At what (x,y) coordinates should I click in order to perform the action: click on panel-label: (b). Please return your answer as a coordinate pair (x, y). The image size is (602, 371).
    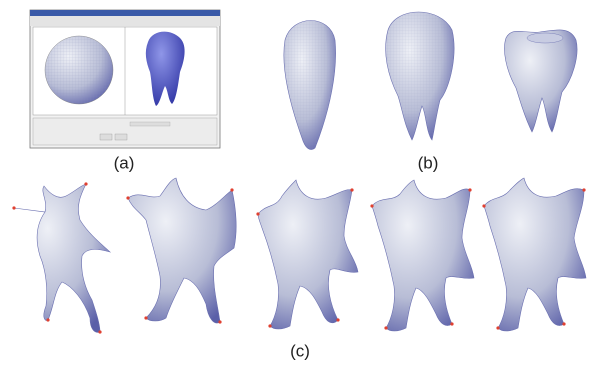
    Looking at the image, I should click on (428, 162).